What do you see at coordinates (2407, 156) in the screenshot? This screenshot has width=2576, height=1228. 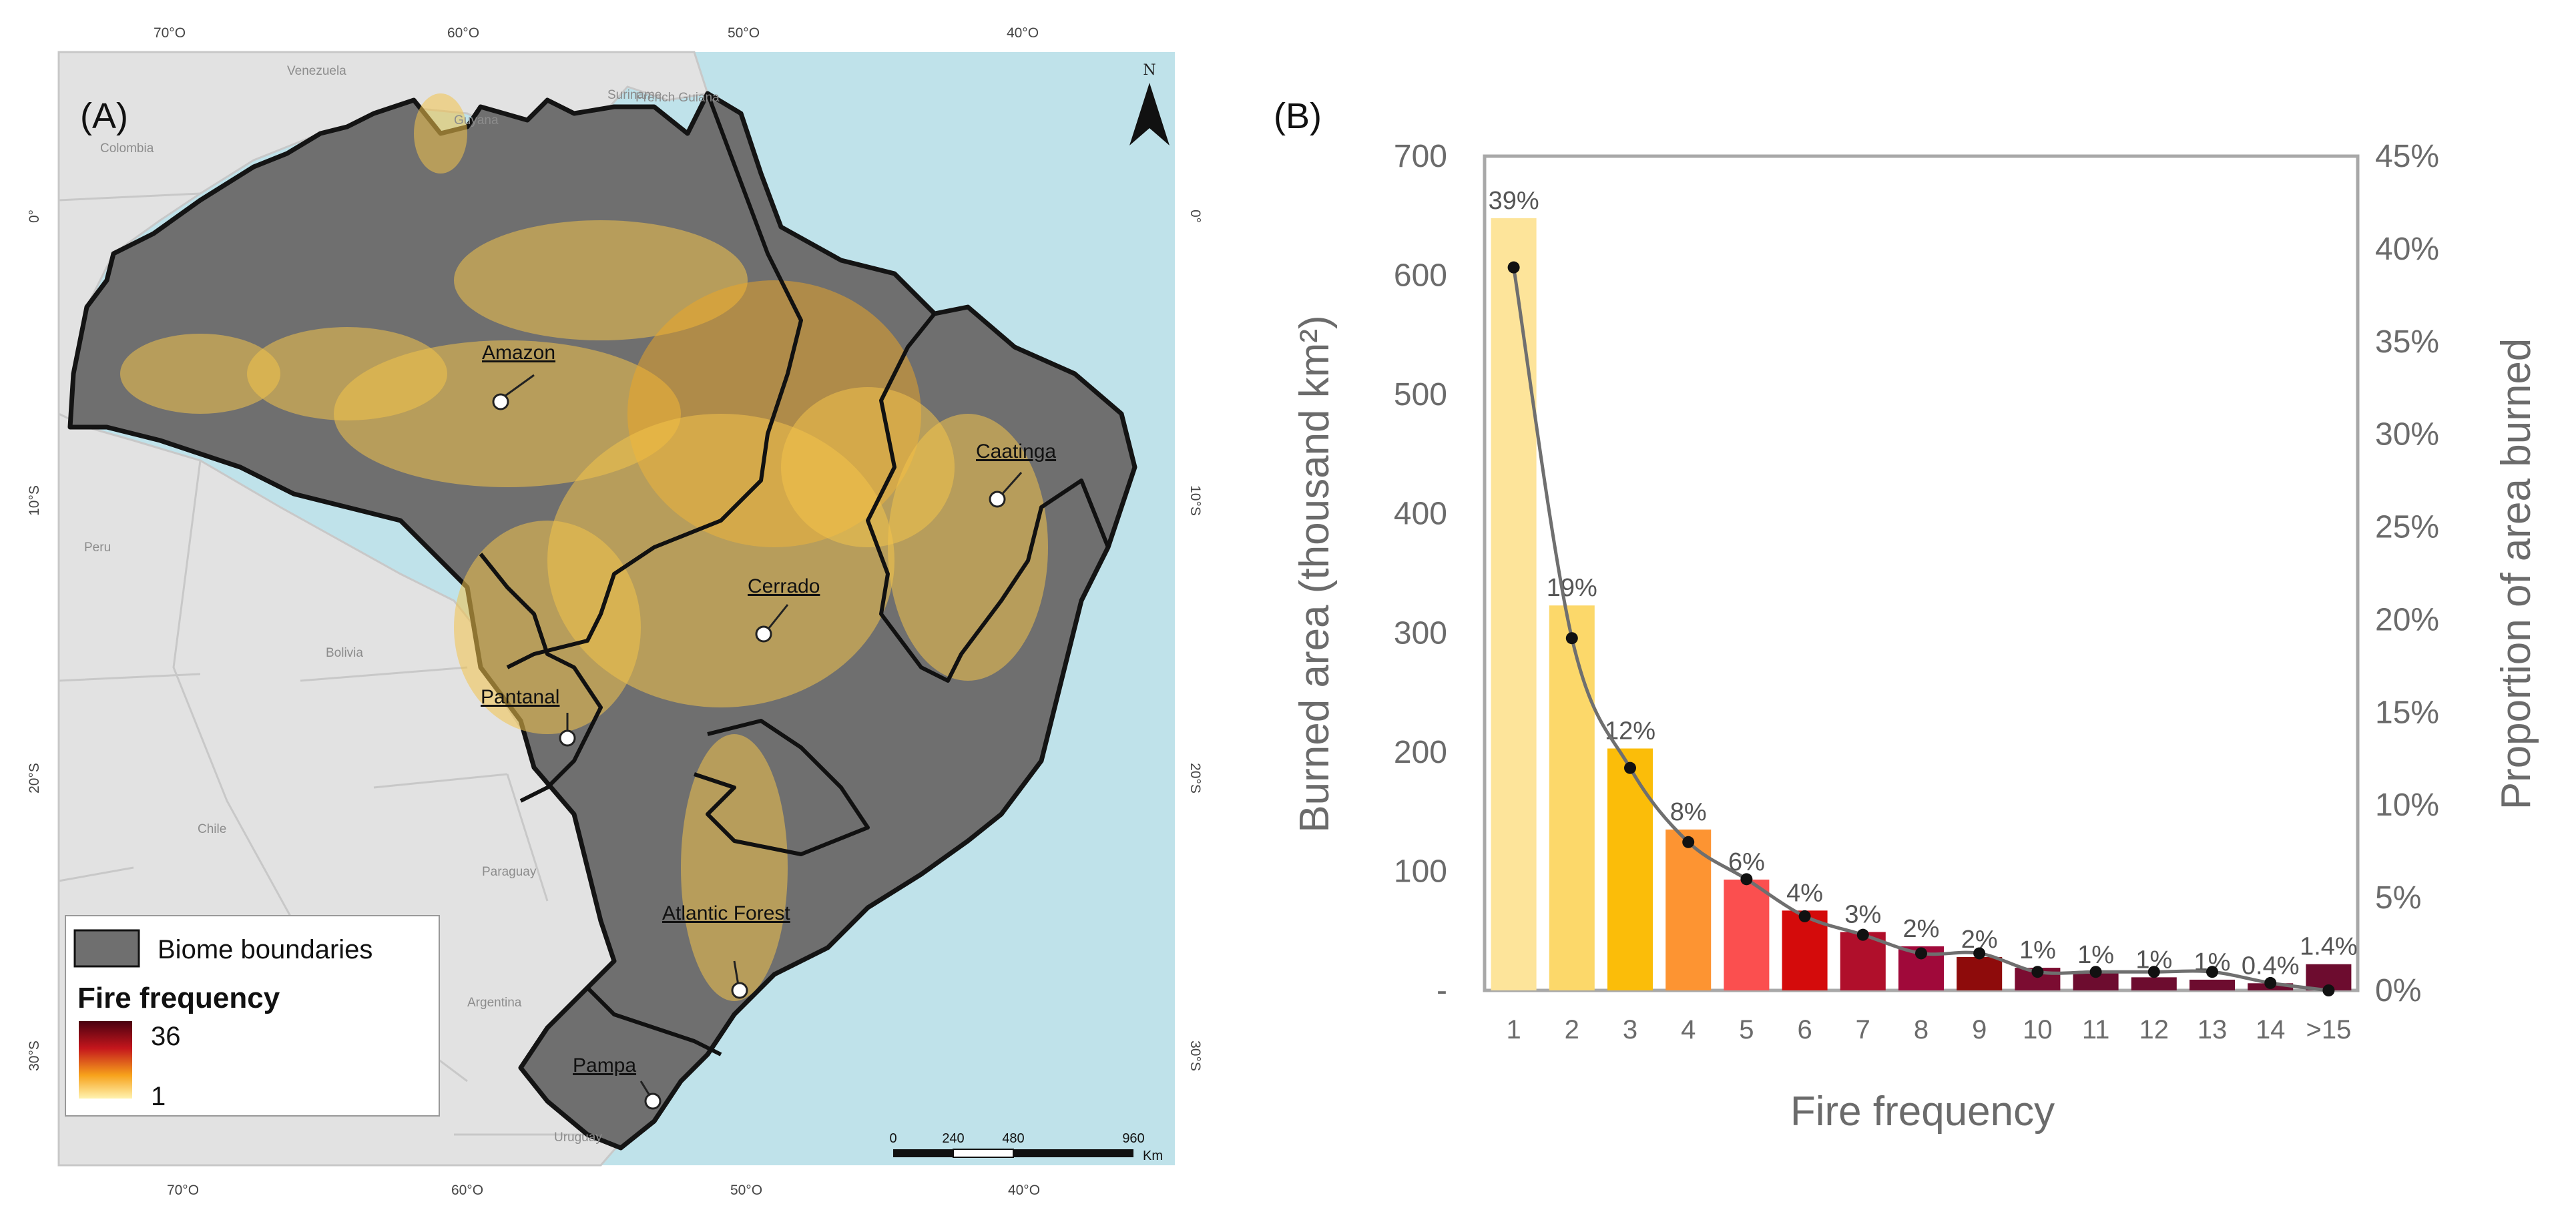 I see `y2-tick-label: 45%` at bounding box center [2407, 156].